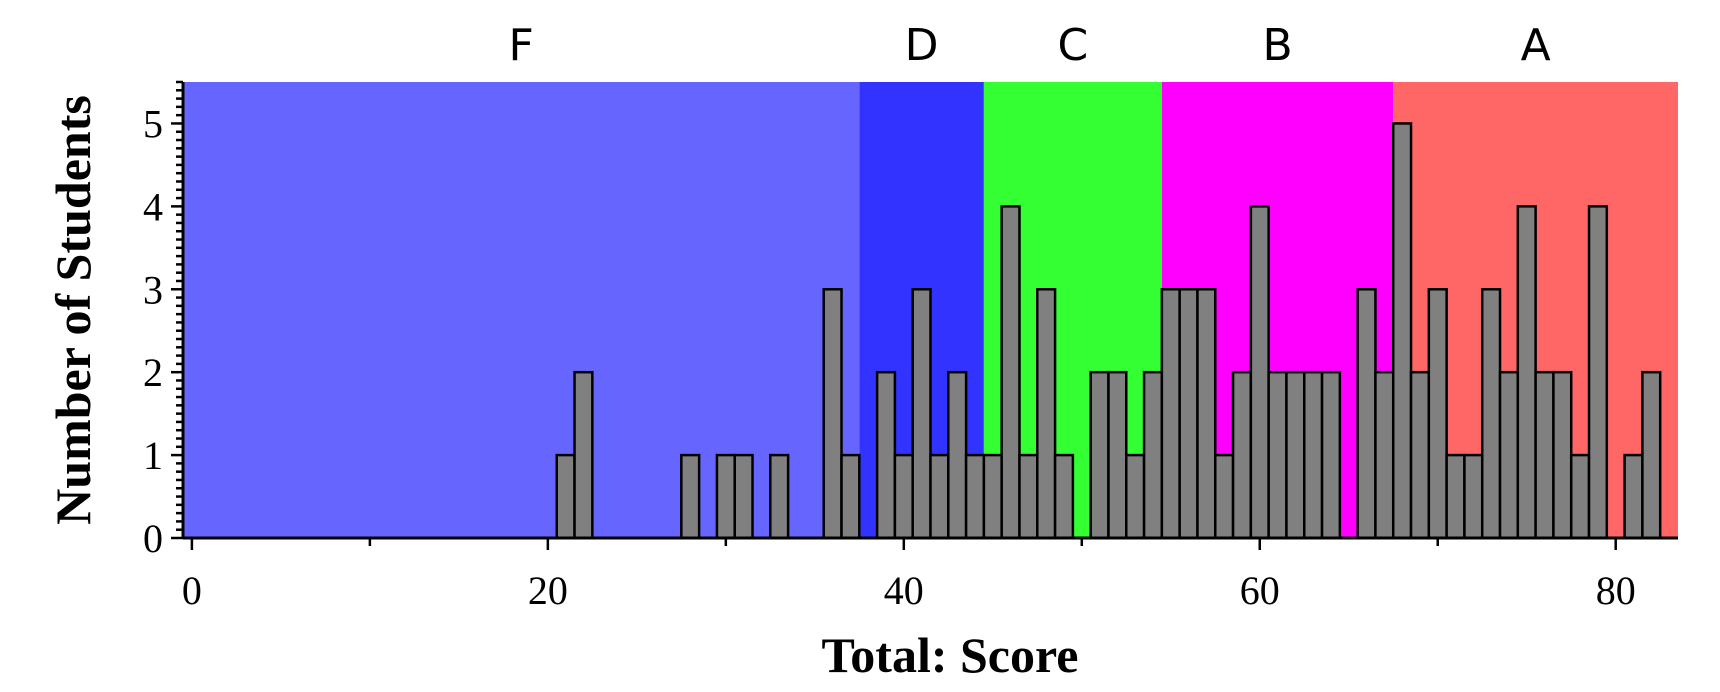 The width and height of the screenshot is (1720, 692). I want to click on grade-label-d: D, so click(922, 45).